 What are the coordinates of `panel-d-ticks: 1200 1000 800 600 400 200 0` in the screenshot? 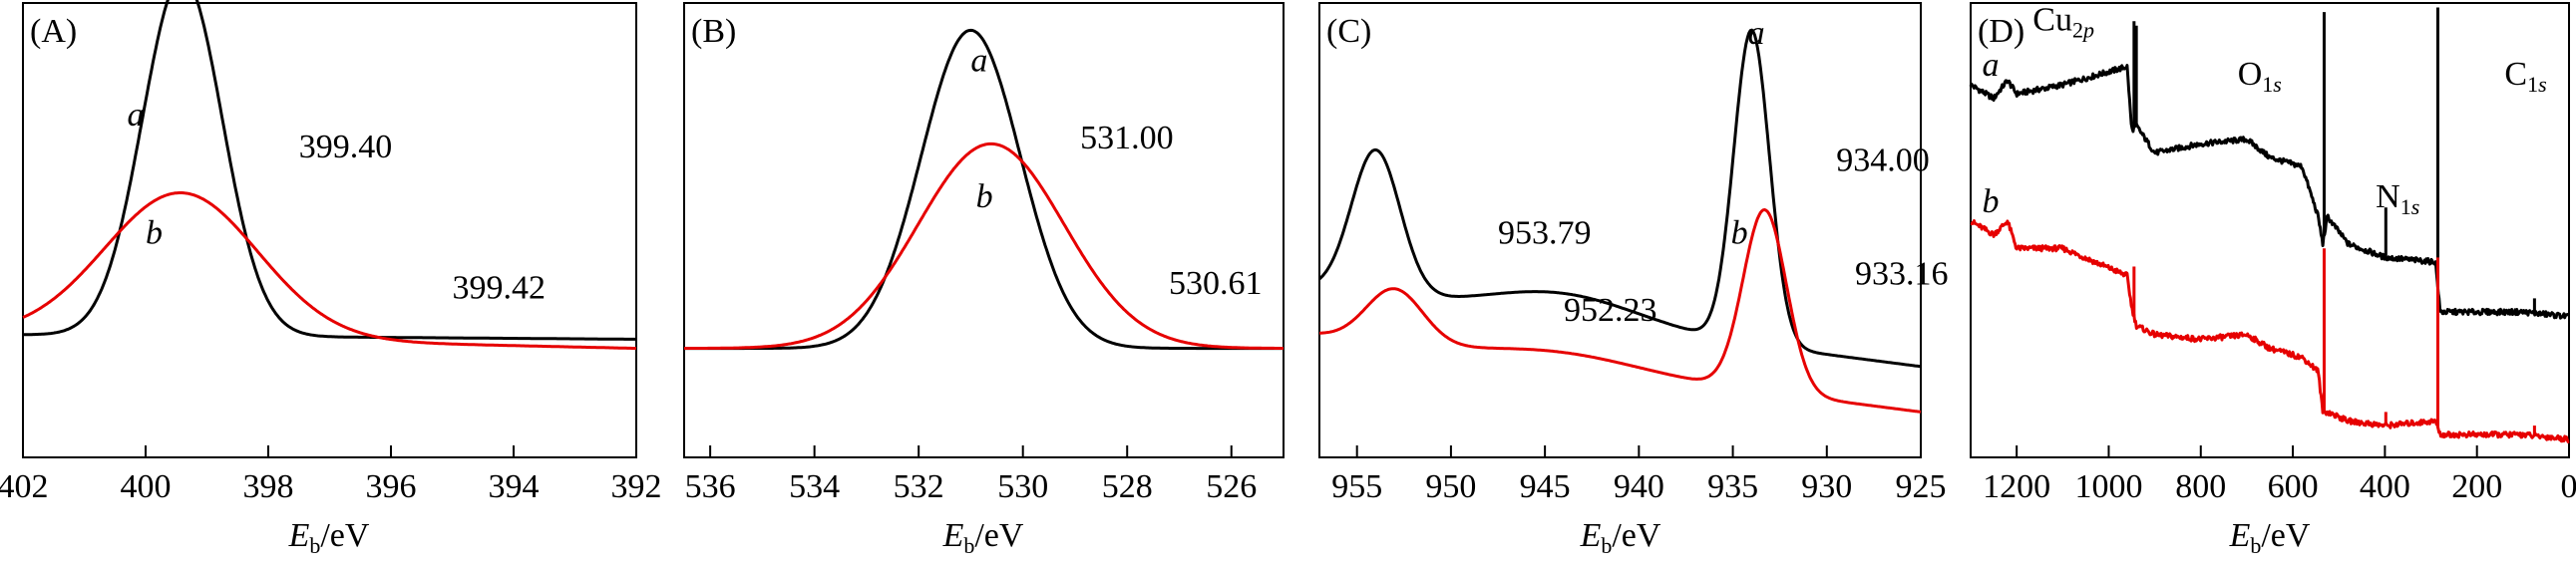 It's located at (2279, 475).